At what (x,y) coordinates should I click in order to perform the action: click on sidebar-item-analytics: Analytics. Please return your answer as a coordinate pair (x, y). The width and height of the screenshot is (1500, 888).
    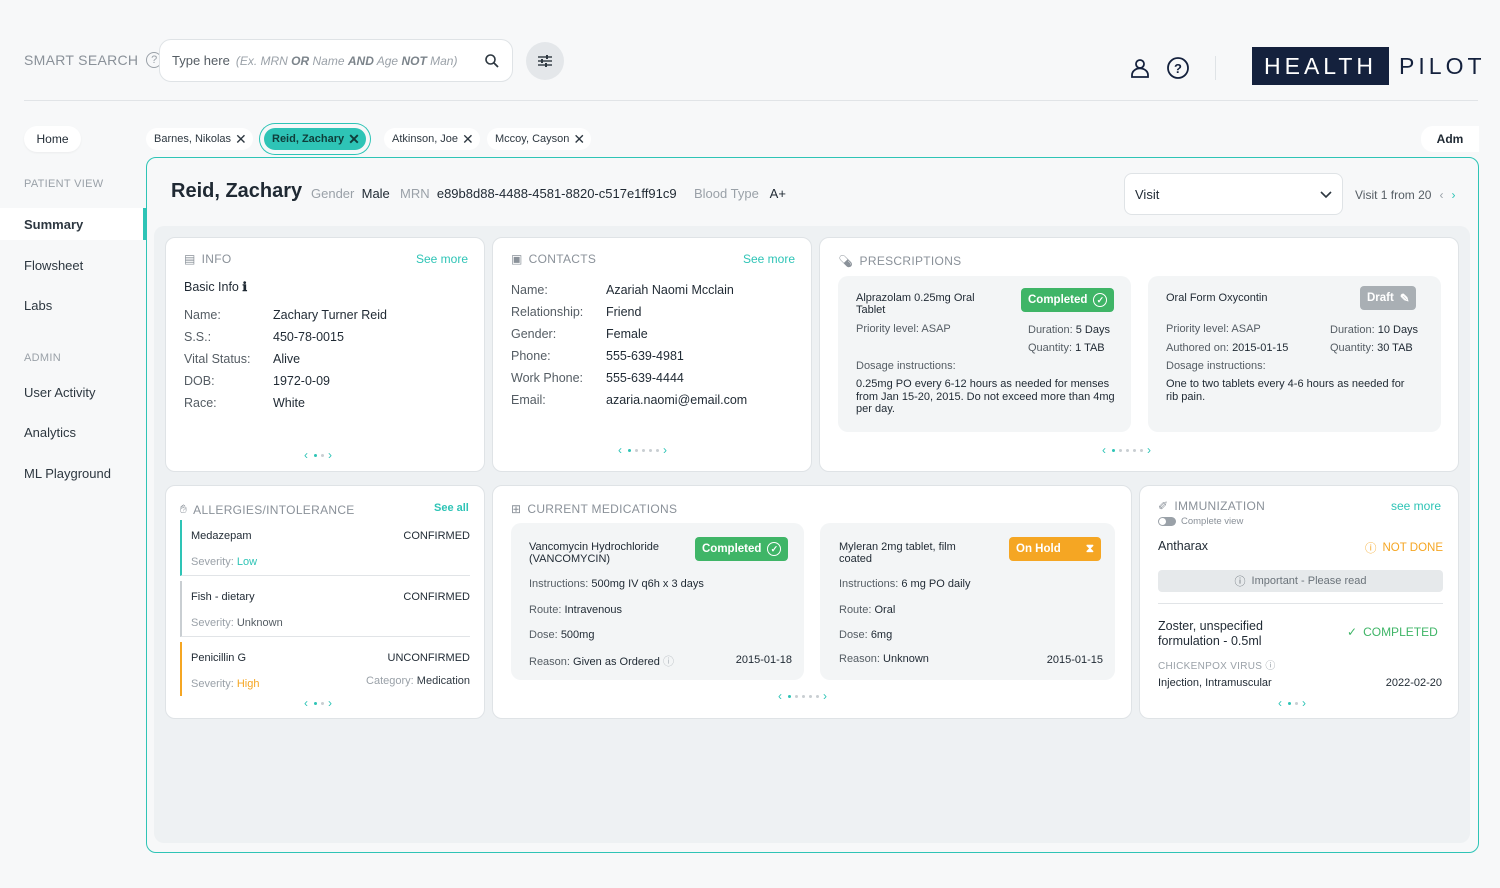
    Looking at the image, I should click on (50, 432).